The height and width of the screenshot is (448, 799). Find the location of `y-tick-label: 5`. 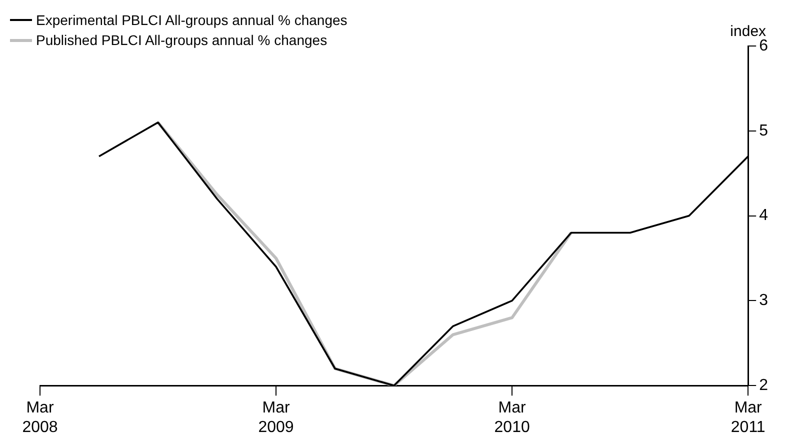

y-tick-label: 5 is located at coordinates (763, 131).